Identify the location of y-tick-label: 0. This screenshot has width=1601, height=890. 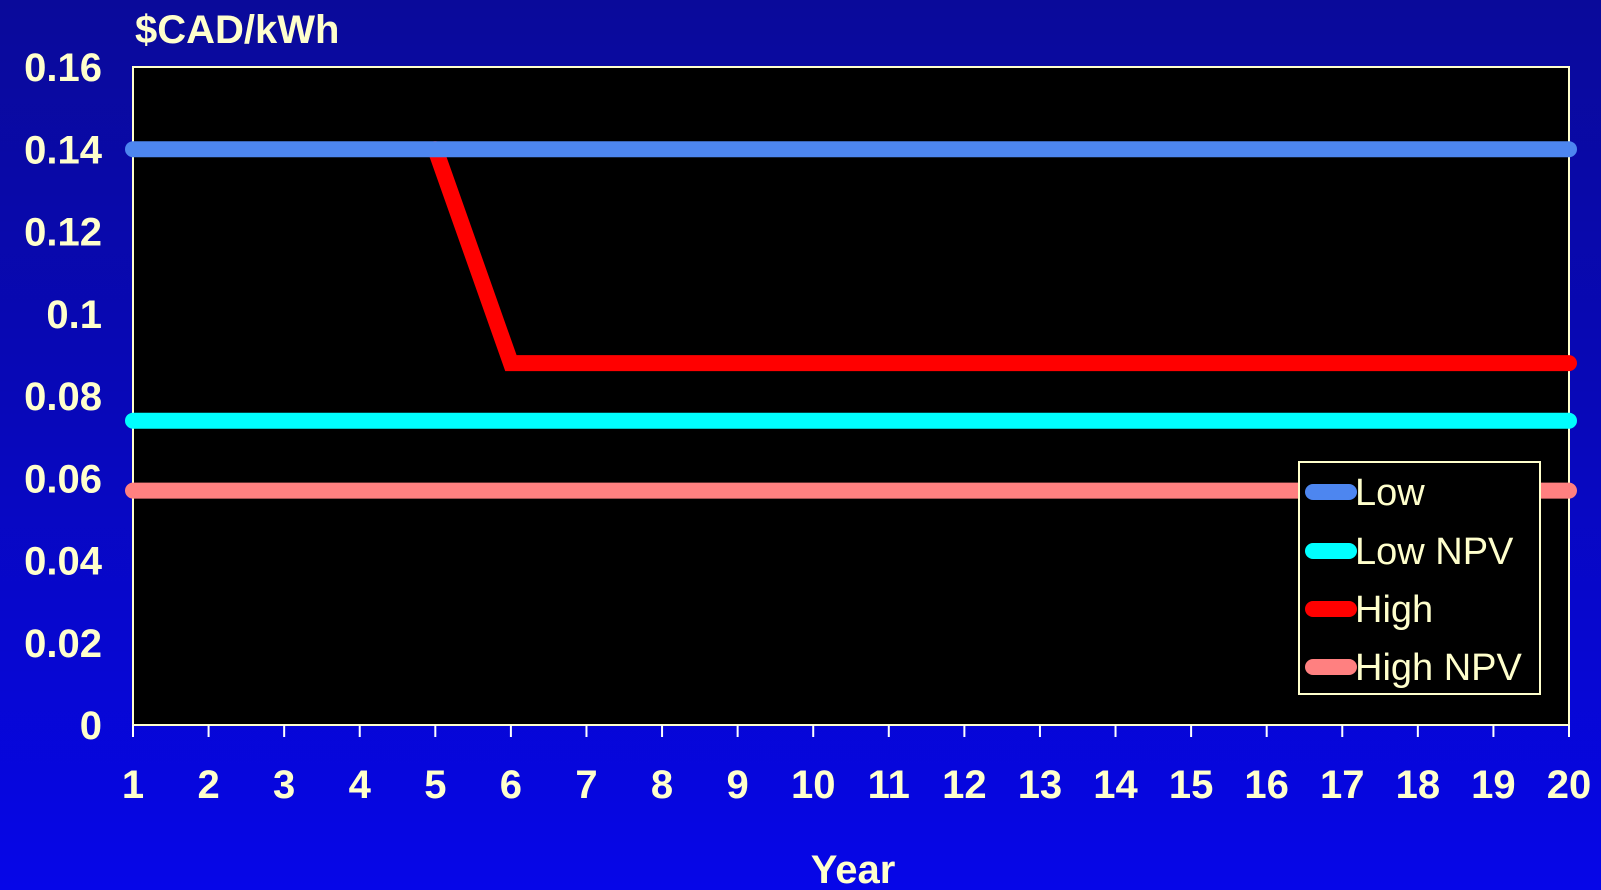
(91, 726).